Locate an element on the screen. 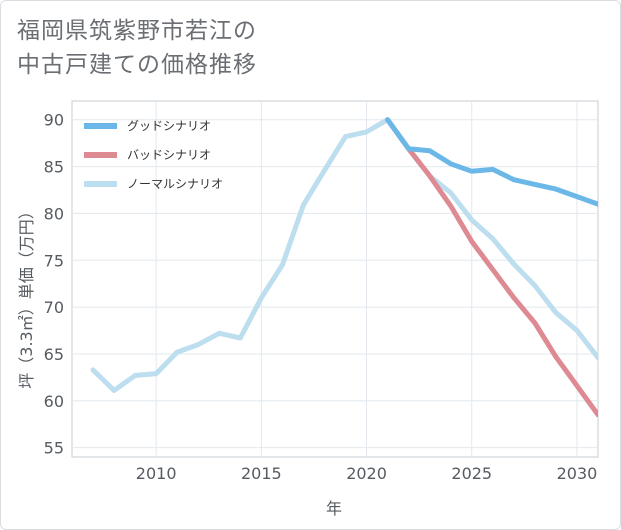 The image size is (621, 530). x-tick-label: 2015 is located at coordinates (261, 473).